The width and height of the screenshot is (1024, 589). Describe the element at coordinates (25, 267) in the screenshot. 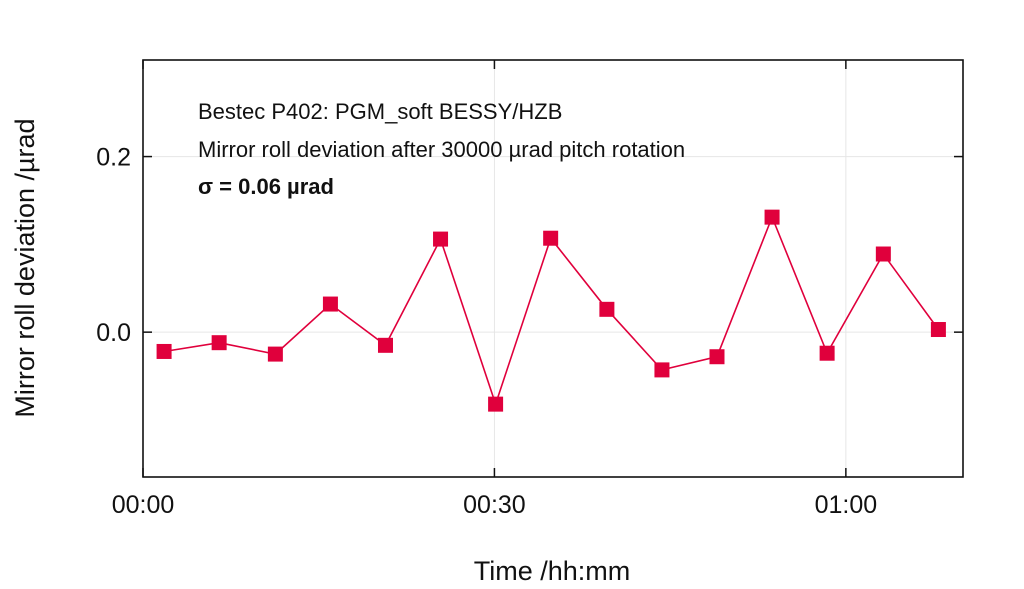

I see `y-axis-label: Mirror roll deviation /µrad` at that location.